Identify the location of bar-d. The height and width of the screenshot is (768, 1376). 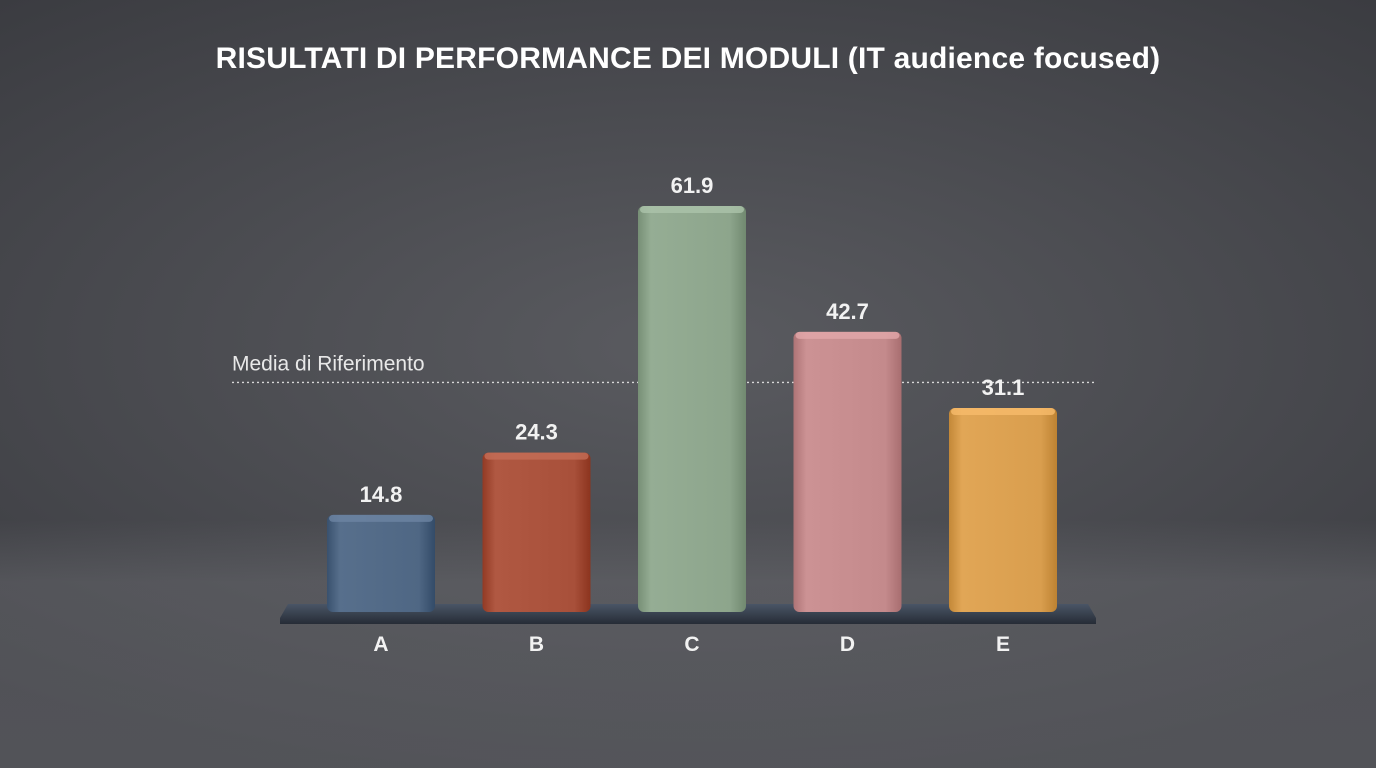
(847, 471).